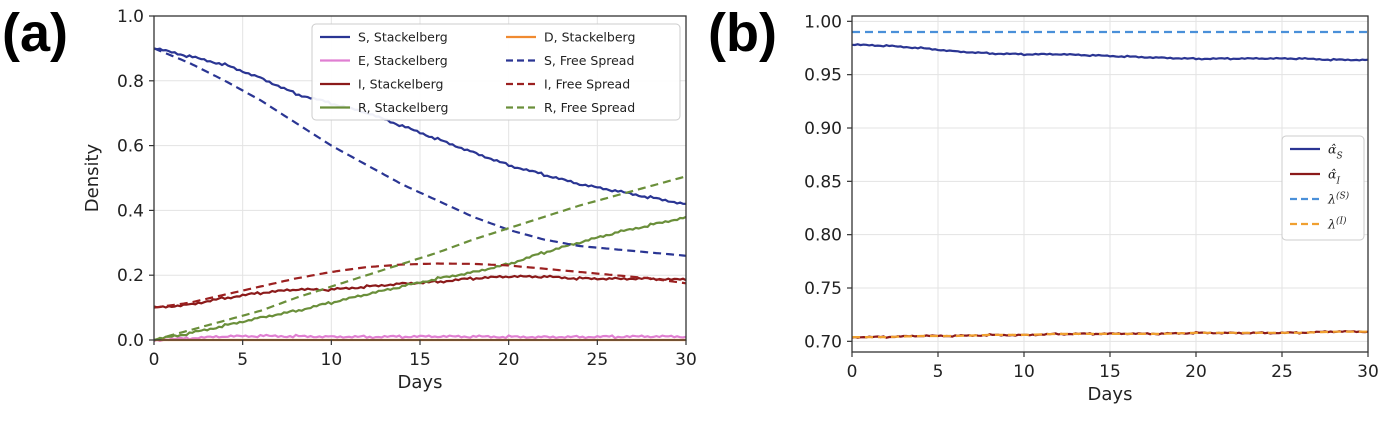  Describe the element at coordinates (589, 37) in the screenshot. I see `legend-label: D, Stackelberg` at that location.